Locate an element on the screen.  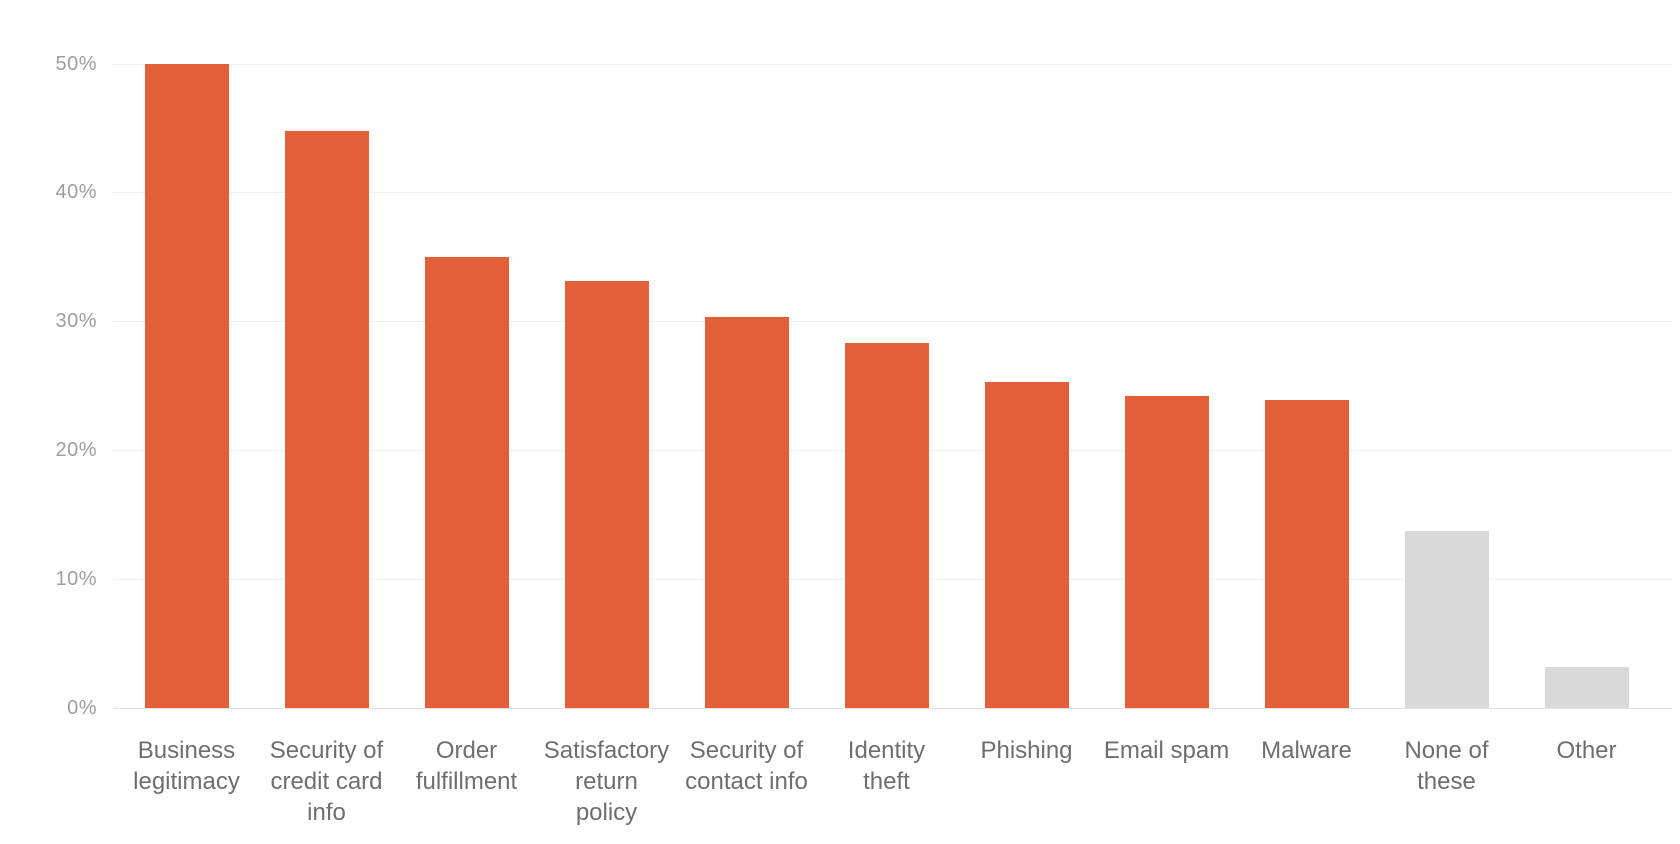
bar-security-of-contact-info is located at coordinates (746, 512).